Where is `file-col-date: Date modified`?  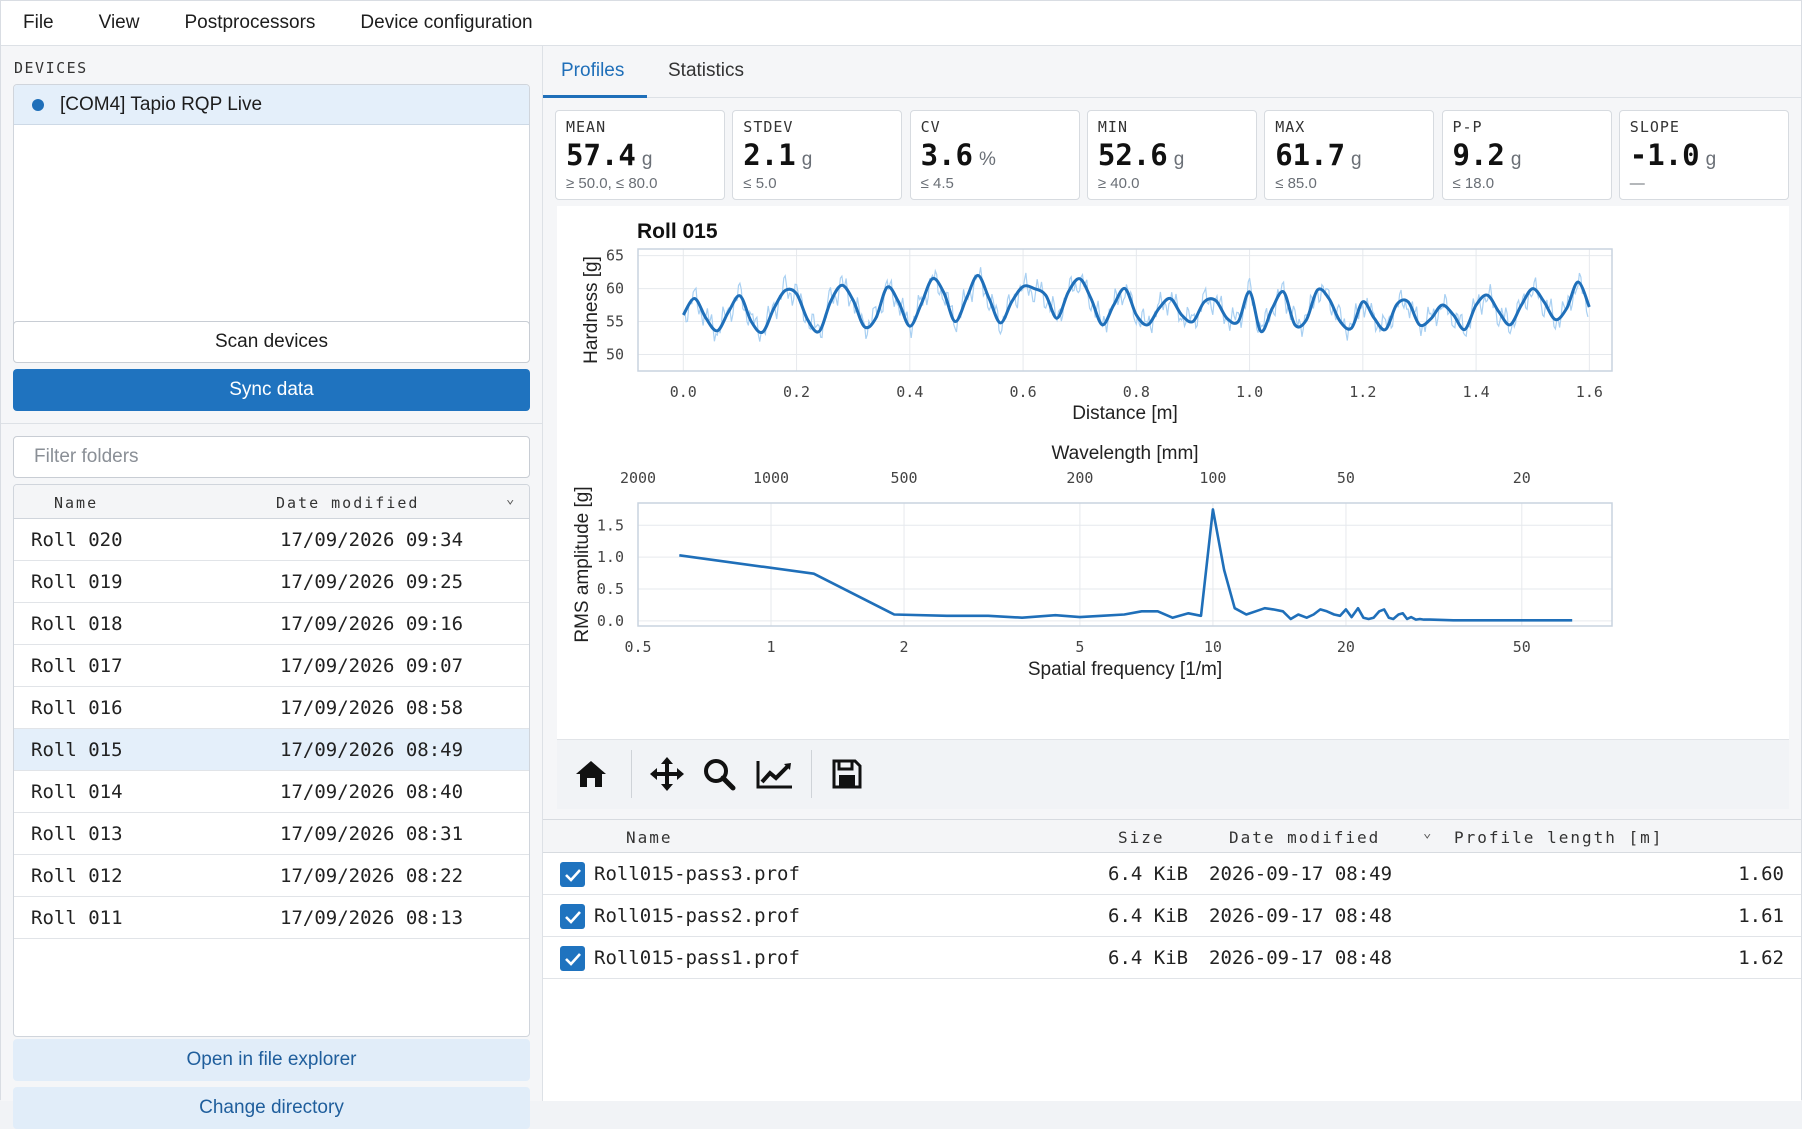 file-col-date: Date modified is located at coordinates (1305, 837).